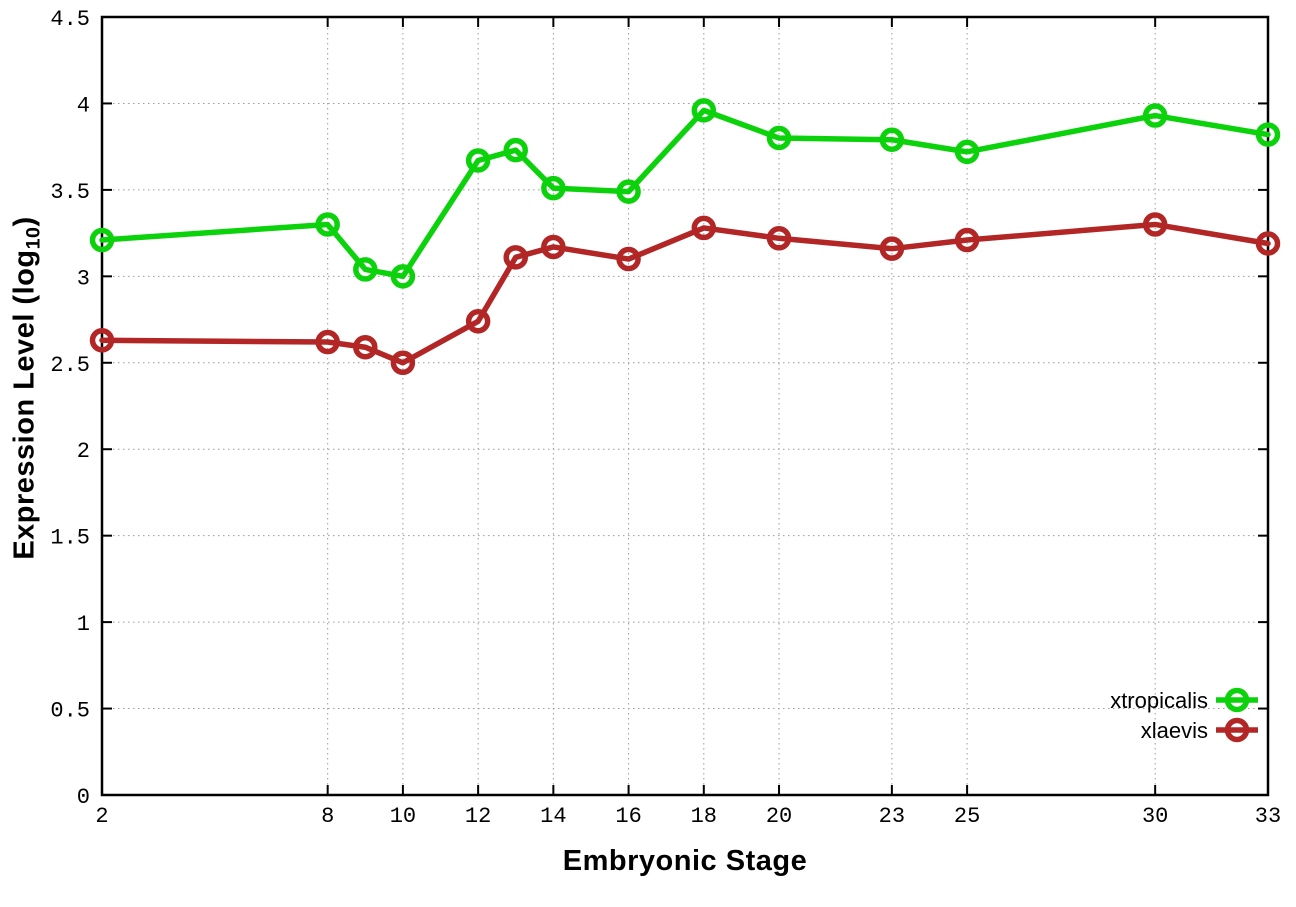 This screenshot has width=1296, height=907. What do you see at coordinates (70, 711) in the screenshot?
I see `y-tick-label: 0.5` at bounding box center [70, 711].